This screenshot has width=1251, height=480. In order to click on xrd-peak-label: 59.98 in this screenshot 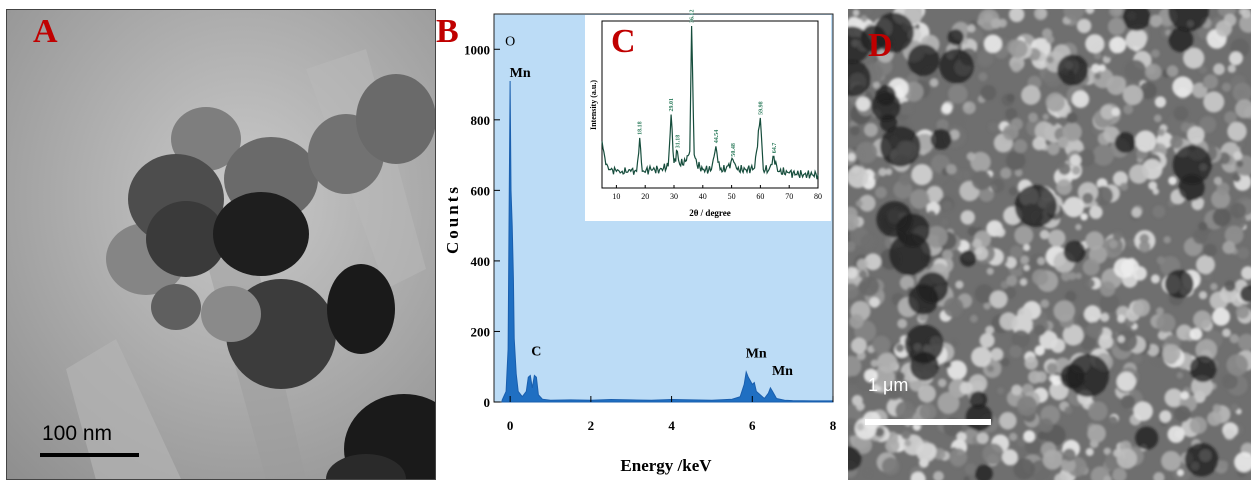, I will do `click(761, 108)`.